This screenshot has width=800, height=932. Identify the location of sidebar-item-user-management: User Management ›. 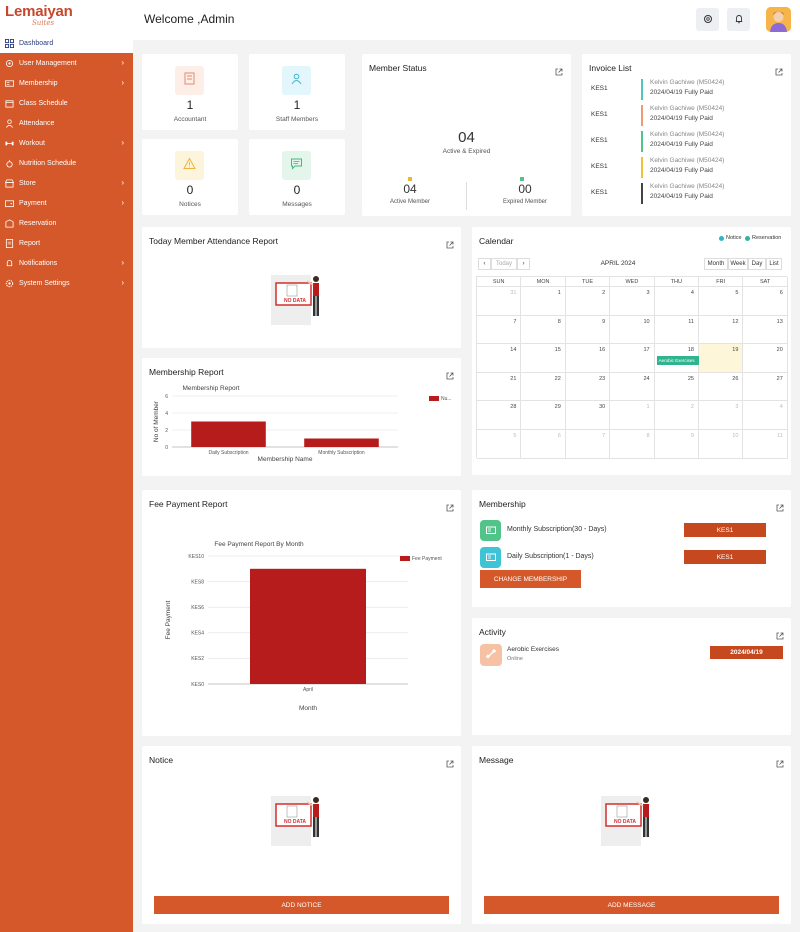
(66, 63).